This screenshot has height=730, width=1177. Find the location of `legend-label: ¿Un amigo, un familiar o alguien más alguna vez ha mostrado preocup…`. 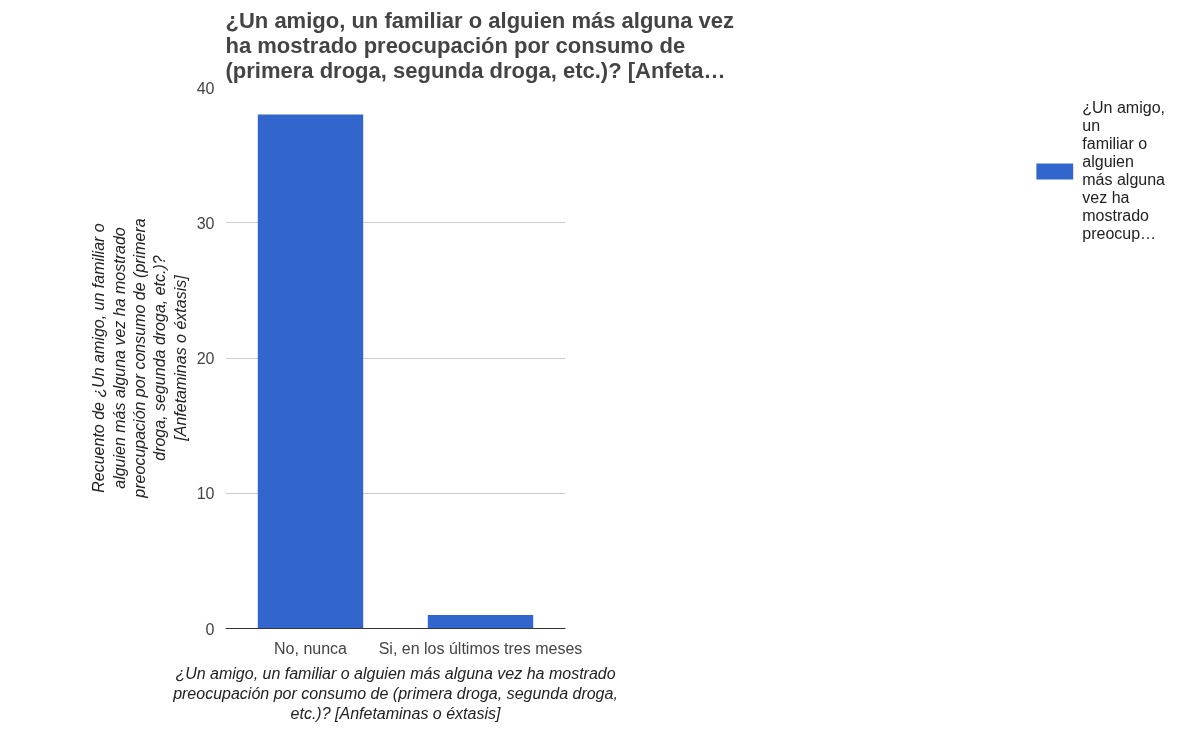

legend-label: ¿Un amigo, un familiar o alguien más alguna vez ha mostrado preocup… is located at coordinates (1123, 171).